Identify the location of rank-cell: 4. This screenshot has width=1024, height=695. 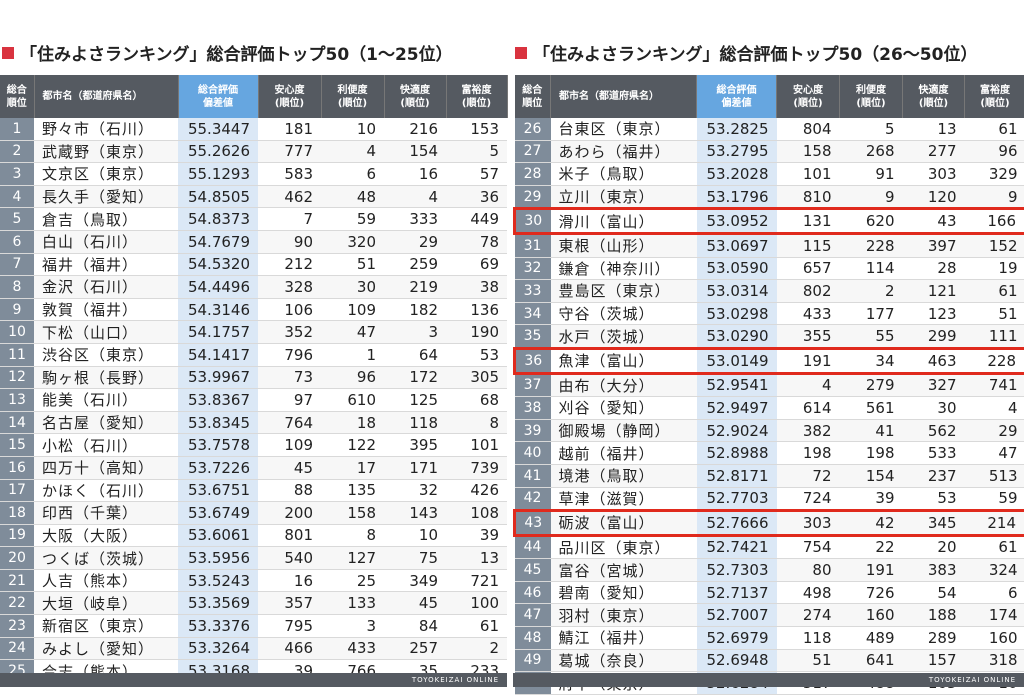
(17, 196).